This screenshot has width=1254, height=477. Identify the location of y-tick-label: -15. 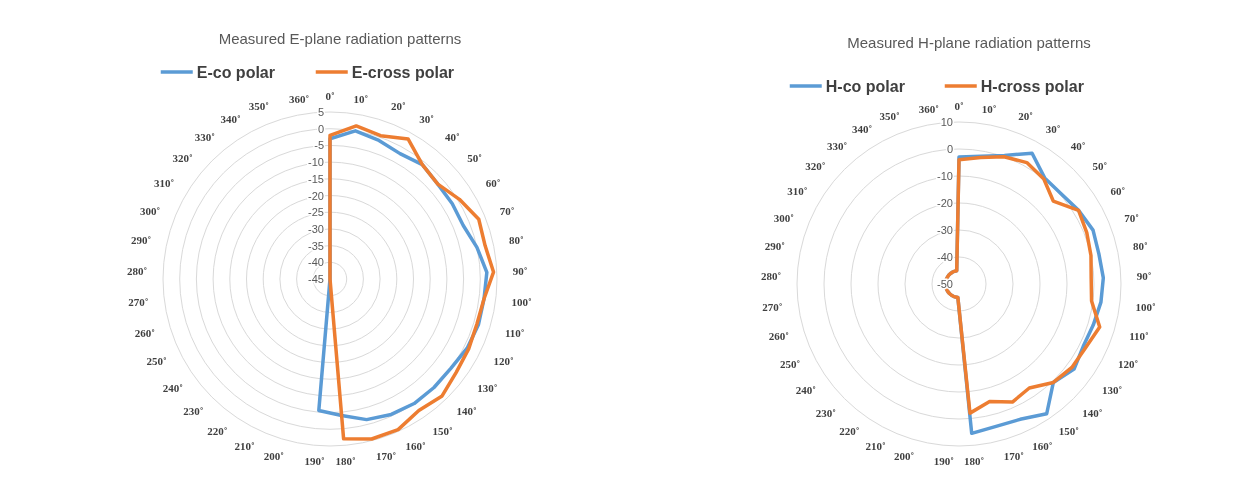
(316, 178).